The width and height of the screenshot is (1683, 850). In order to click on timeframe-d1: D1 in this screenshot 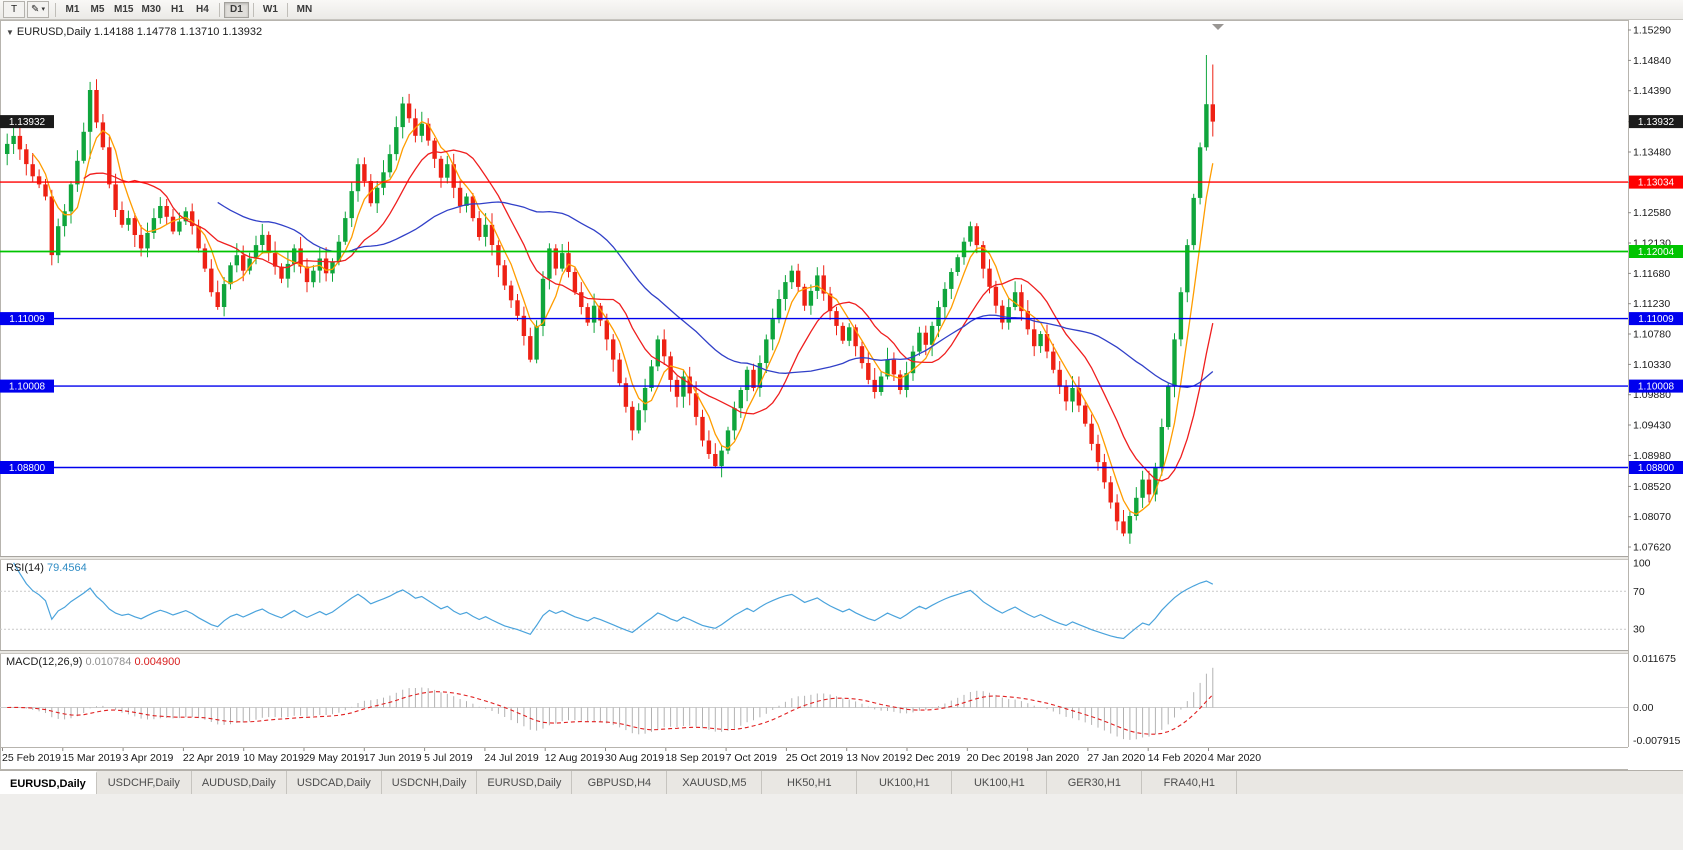, I will do `click(236, 9)`.